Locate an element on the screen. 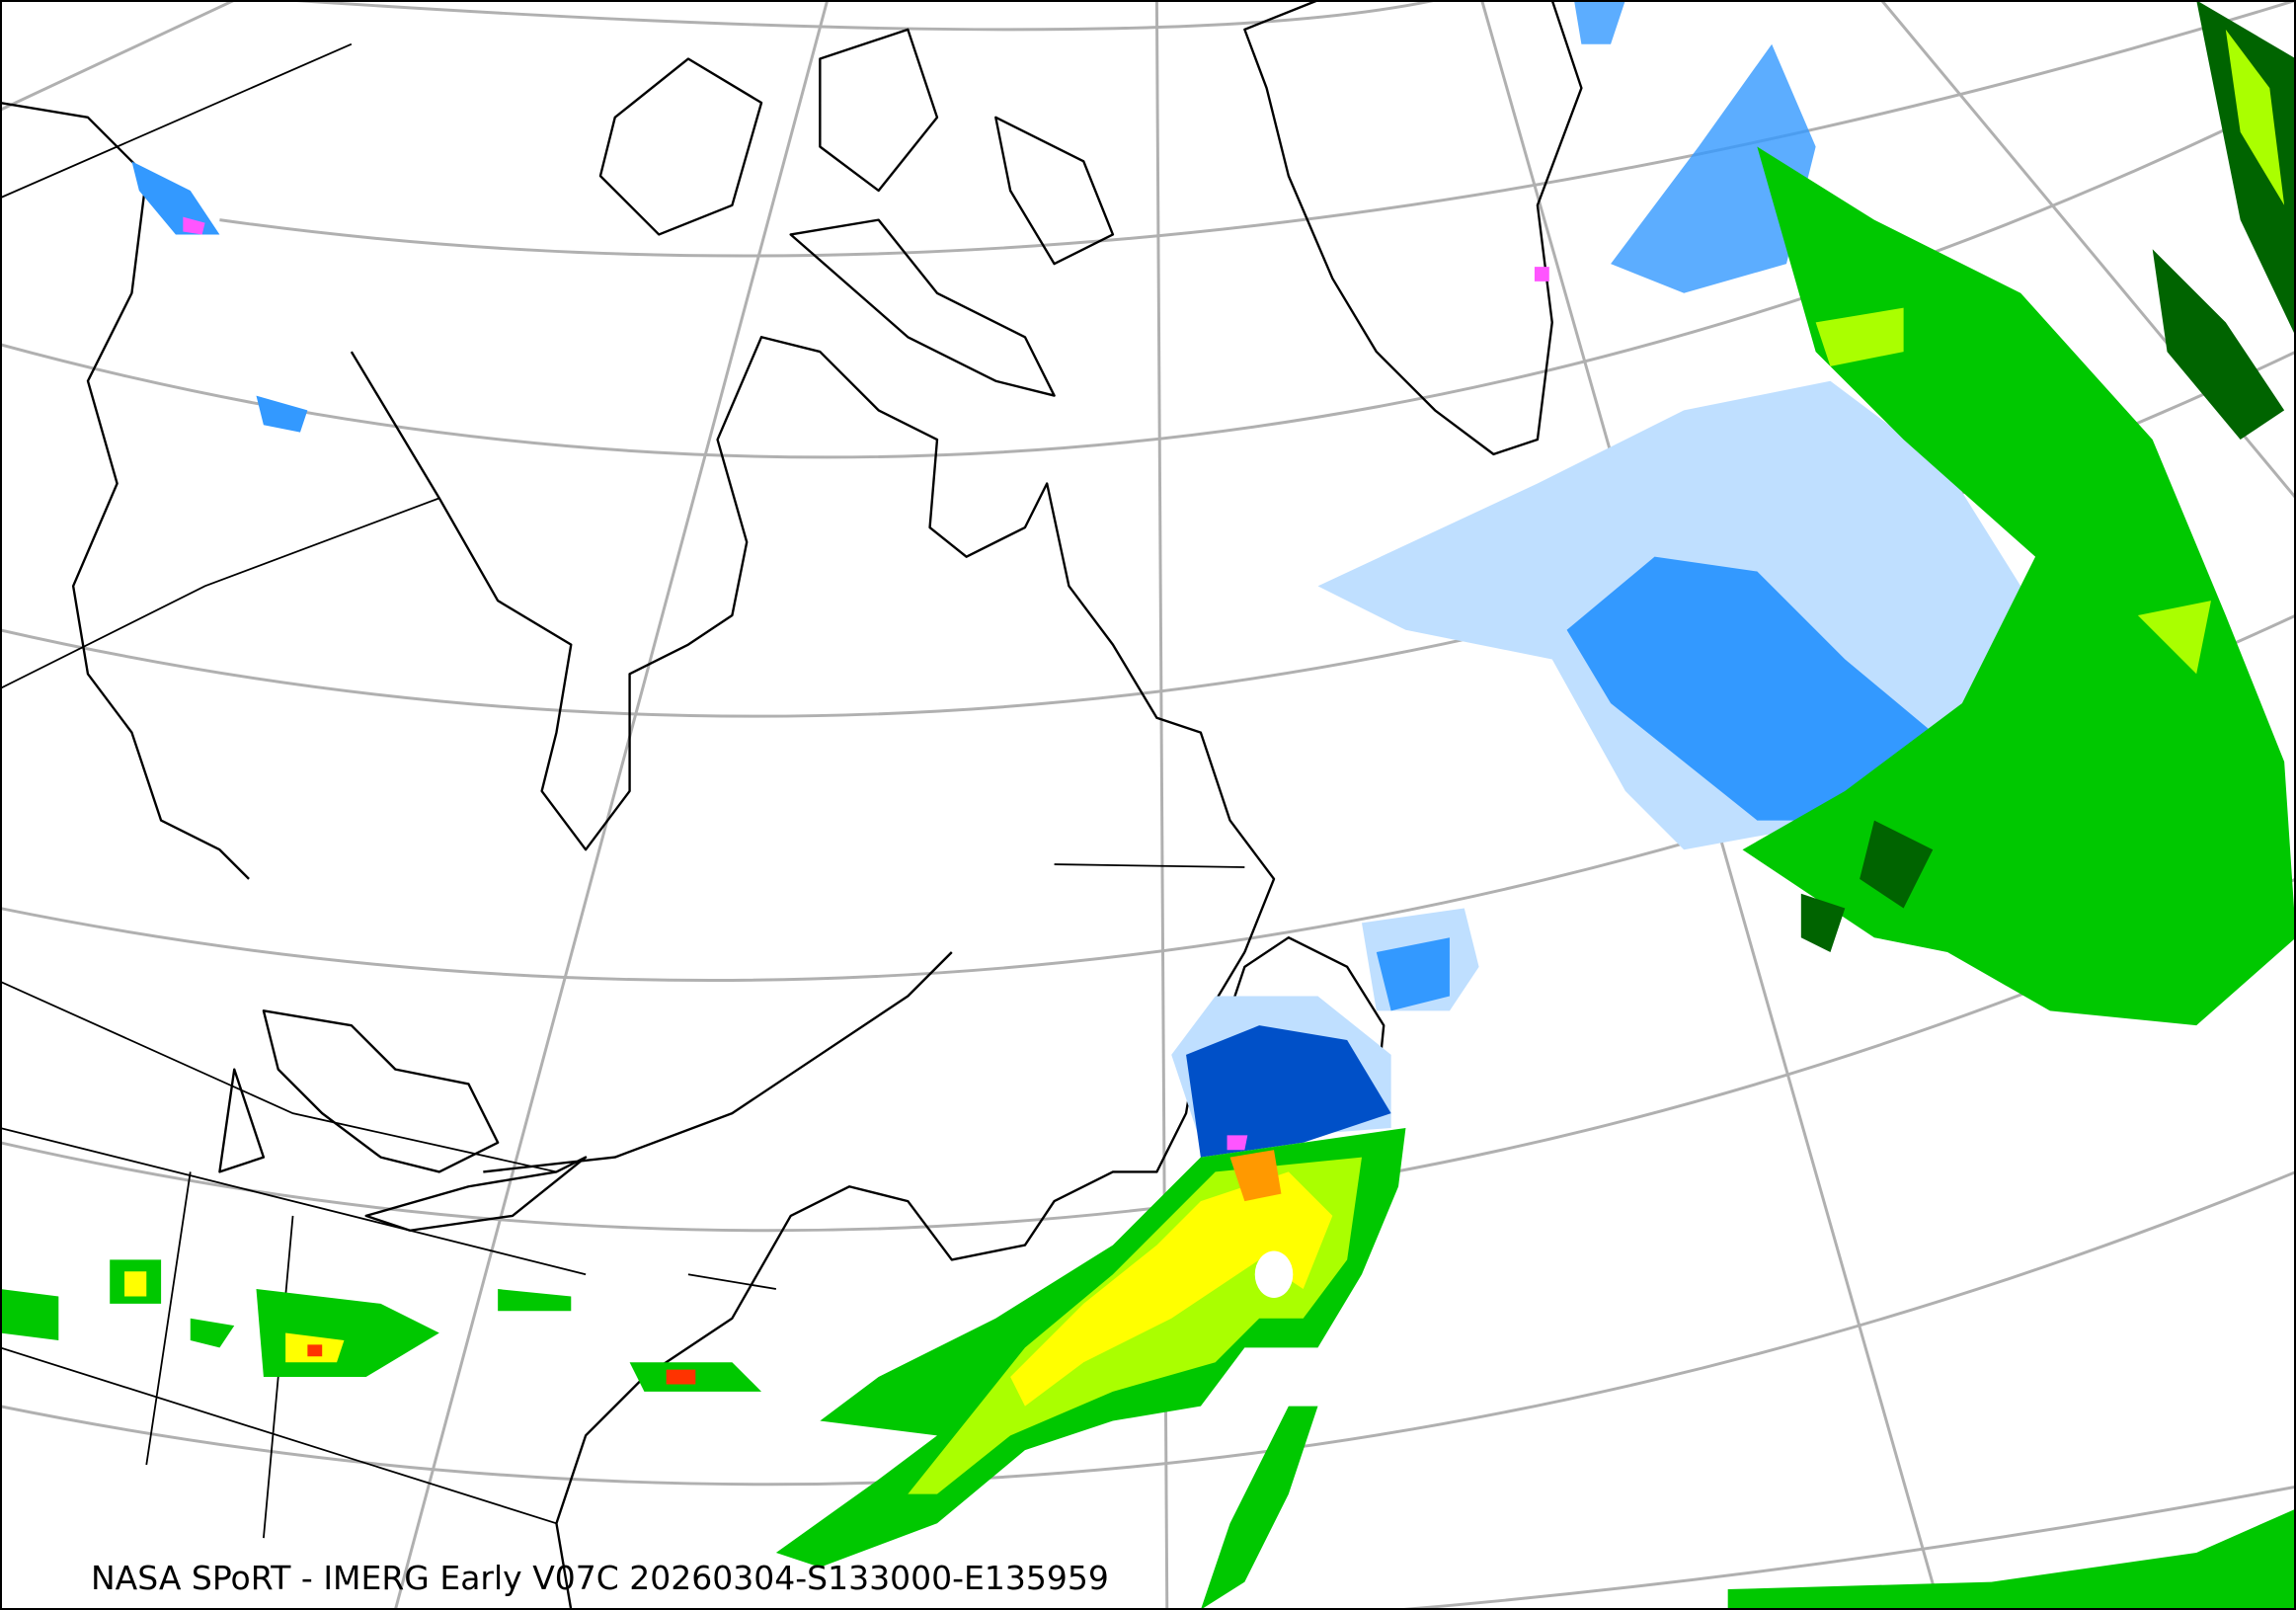 This screenshot has width=2296, height=1610. pacific-coast is located at coordinates (125, 490).